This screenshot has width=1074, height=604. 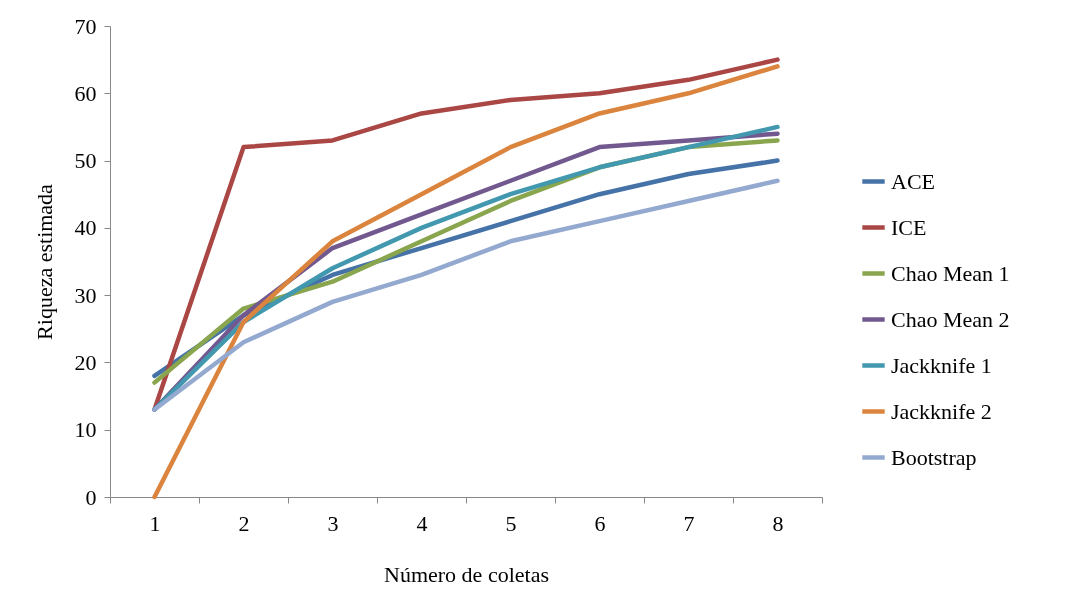 I want to click on x-tick-label: 1, so click(x=155, y=523).